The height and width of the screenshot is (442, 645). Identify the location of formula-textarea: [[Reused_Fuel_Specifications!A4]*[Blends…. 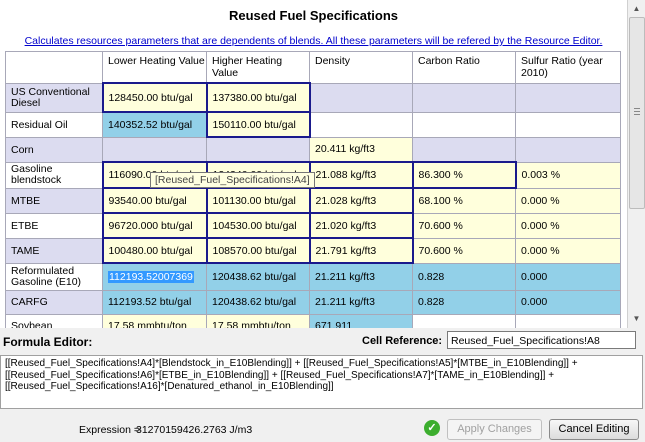
(321, 382).